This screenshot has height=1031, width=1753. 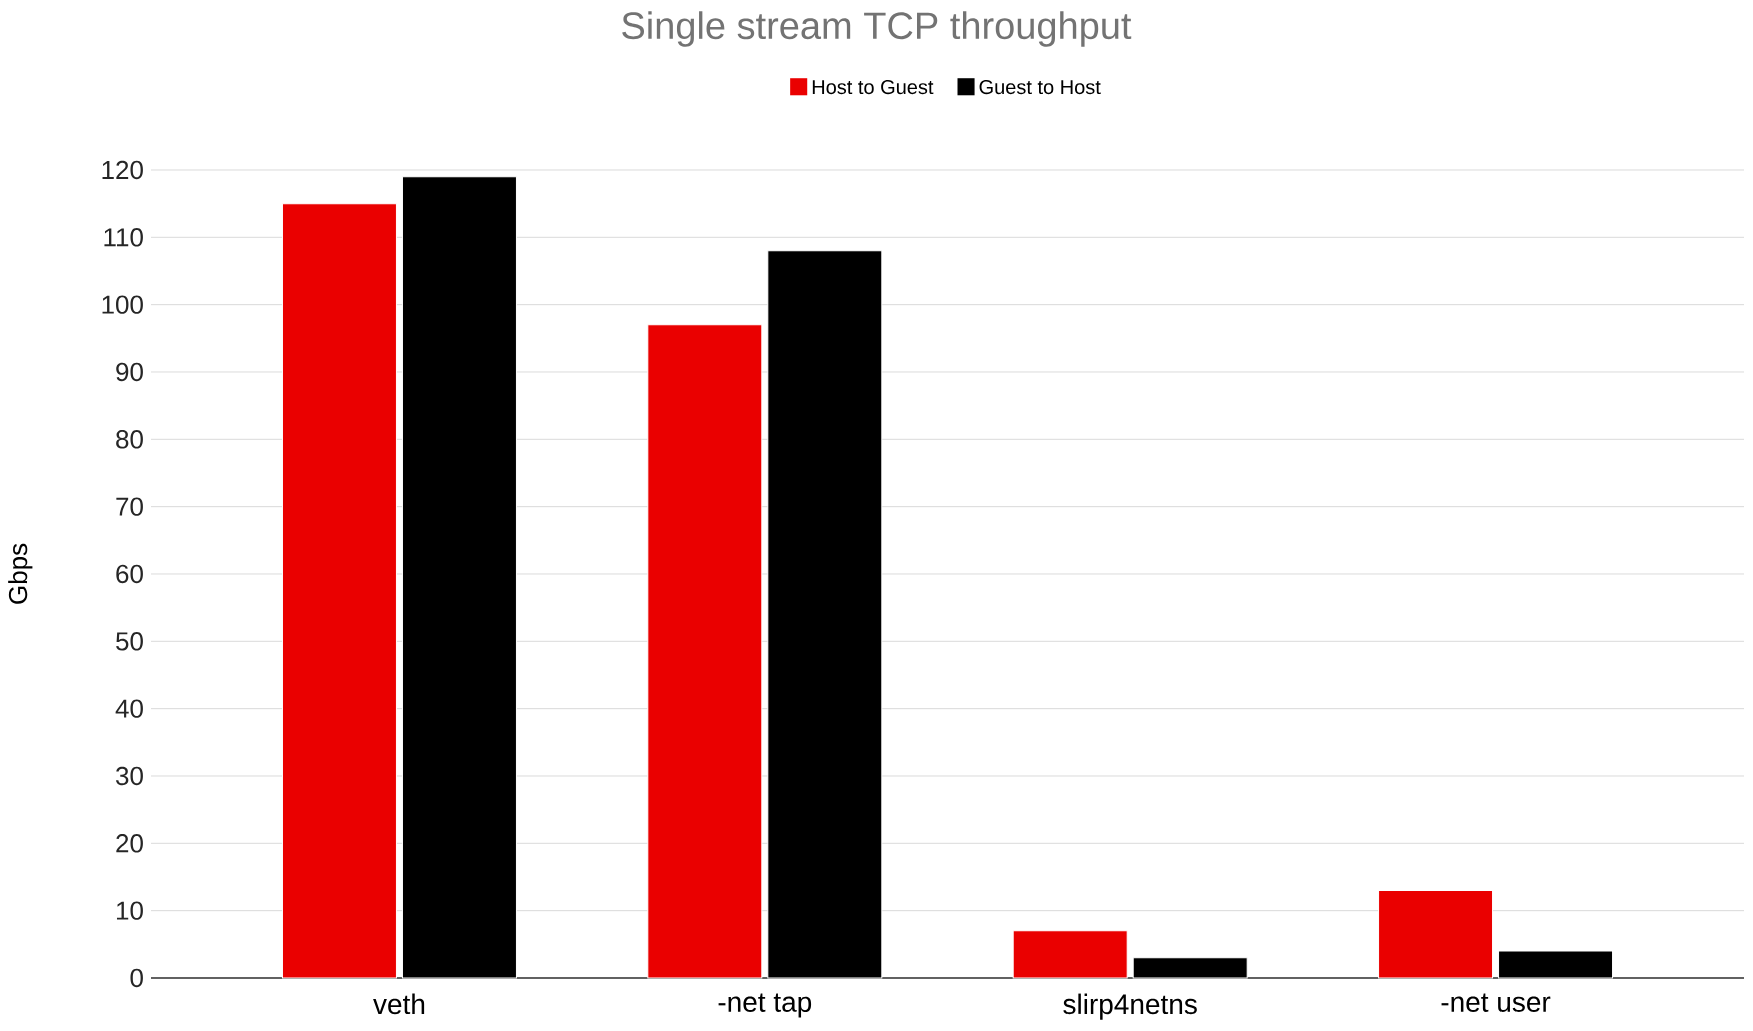 I want to click on y-tick-label: 70, so click(x=129, y=506).